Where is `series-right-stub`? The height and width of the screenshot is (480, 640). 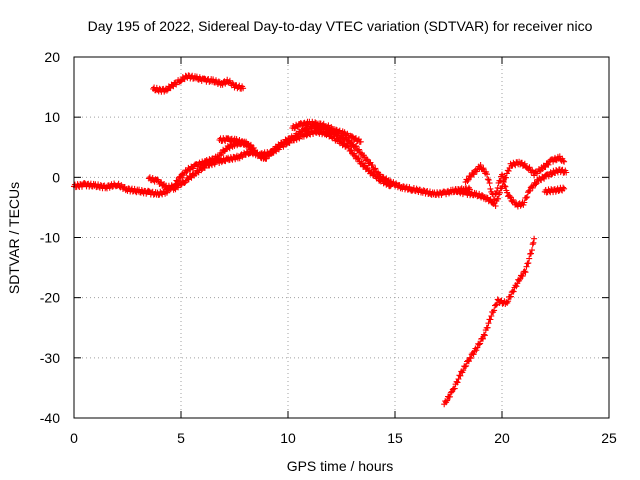
series-right-stub is located at coordinates (554, 190).